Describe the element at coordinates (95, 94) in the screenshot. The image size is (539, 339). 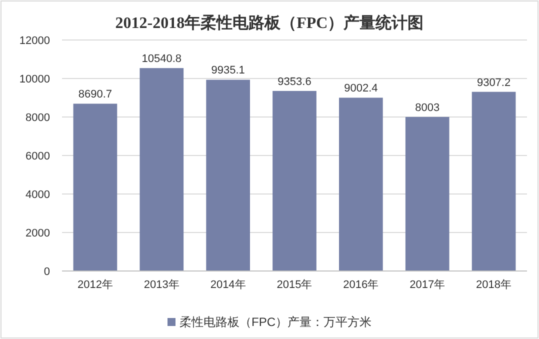
I see `data-label: 8690.7` at that location.